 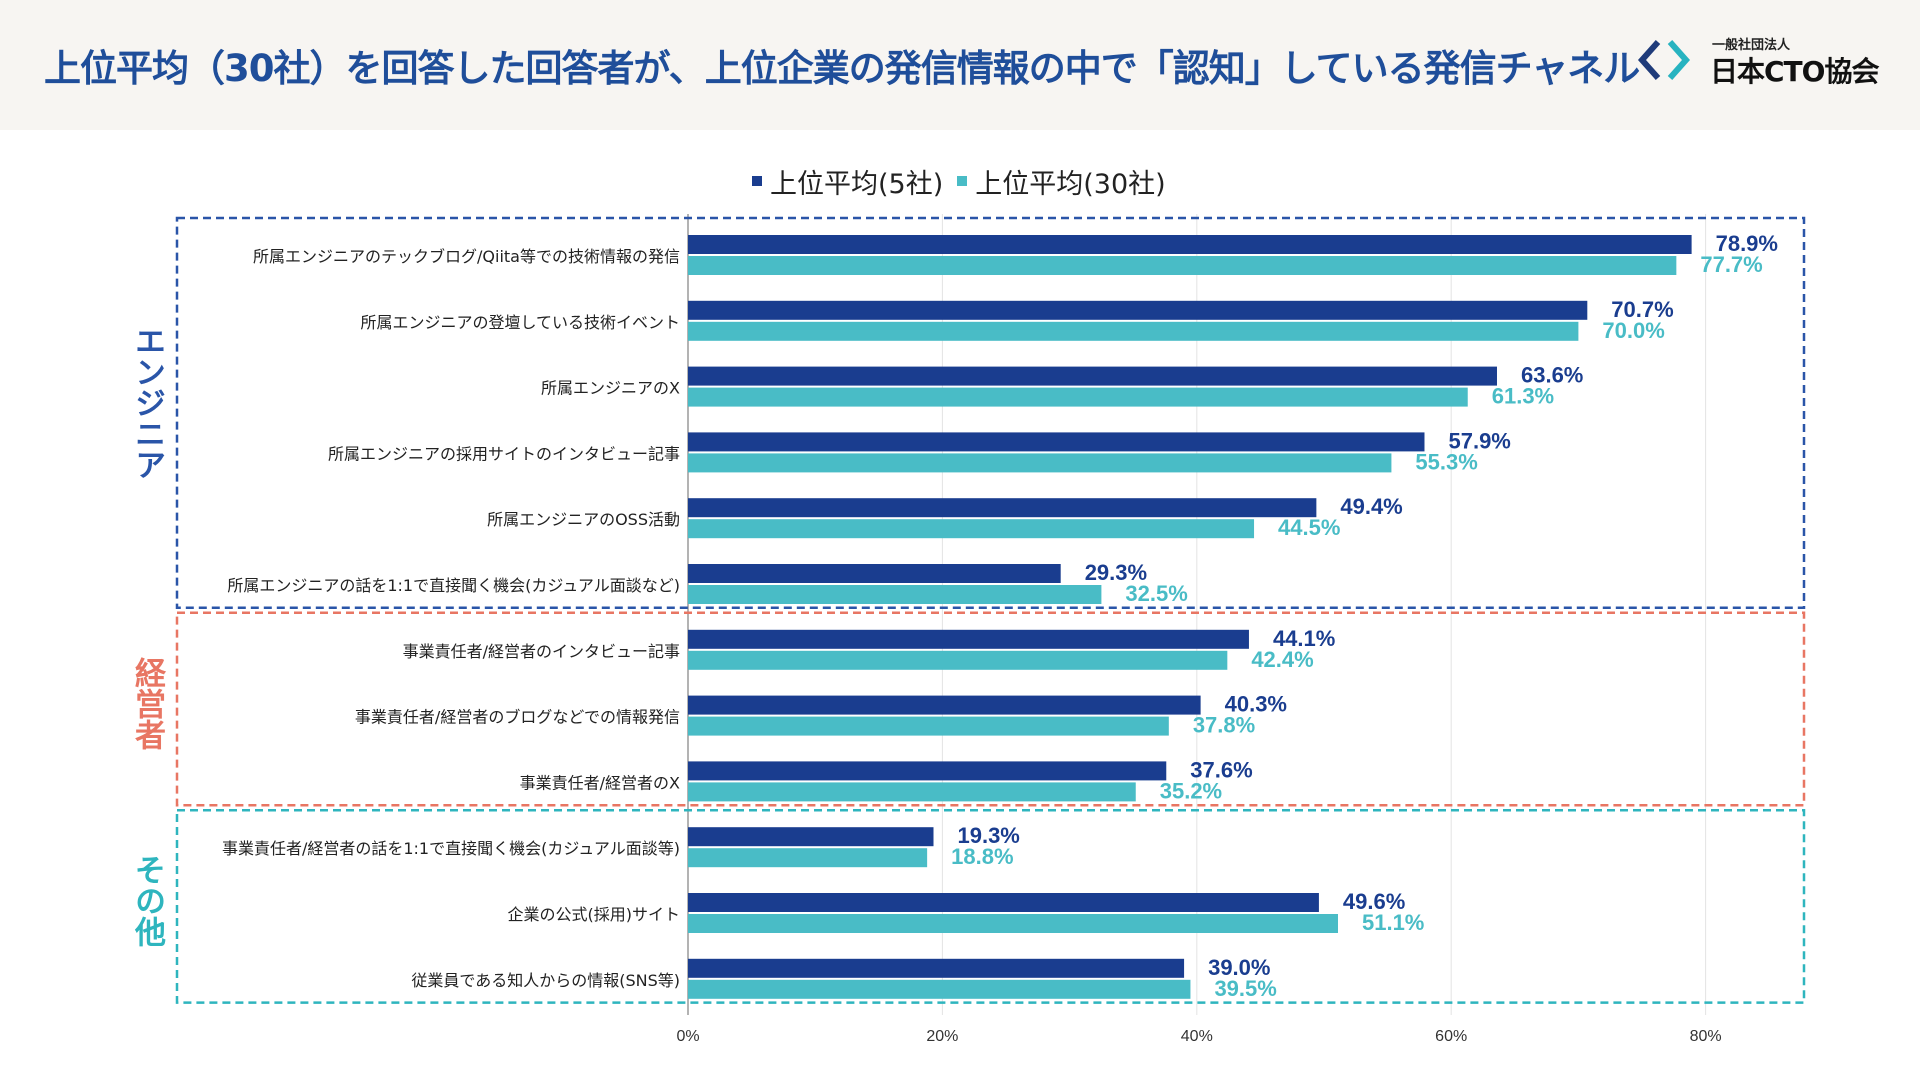 I want to click on legend-label-series2: 上位平均(30社), so click(x=1070, y=184).